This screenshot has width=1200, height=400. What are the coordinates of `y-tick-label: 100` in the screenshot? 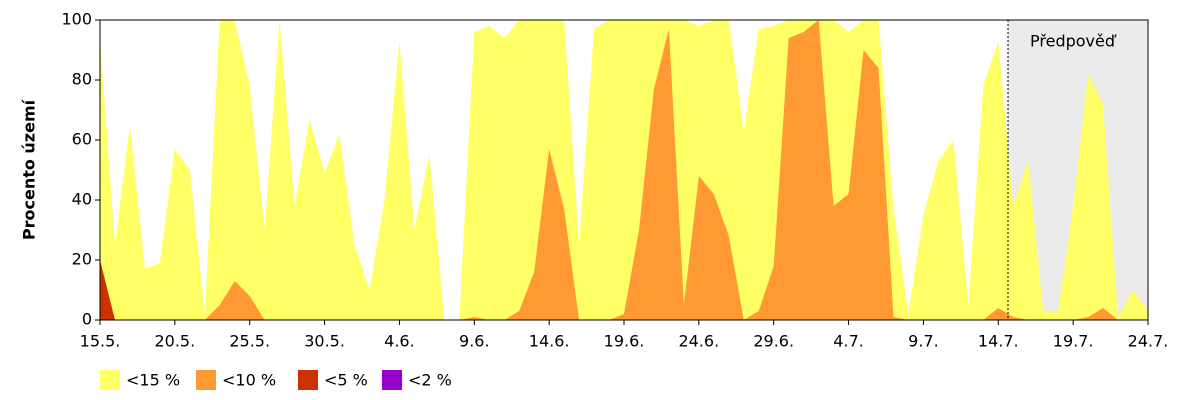 It's located at (76, 19).